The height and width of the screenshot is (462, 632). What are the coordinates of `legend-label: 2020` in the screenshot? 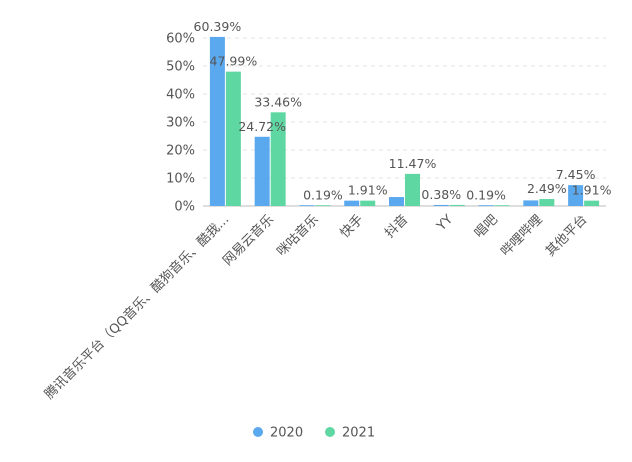 It's located at (286, 433).